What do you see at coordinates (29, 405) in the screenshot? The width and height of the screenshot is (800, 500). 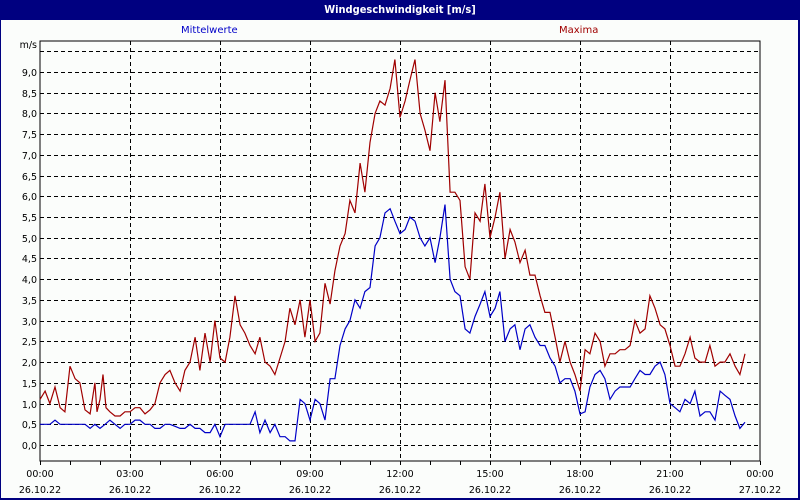 I see `y-tick-label: 1,0` at bounding box center [29, 405].